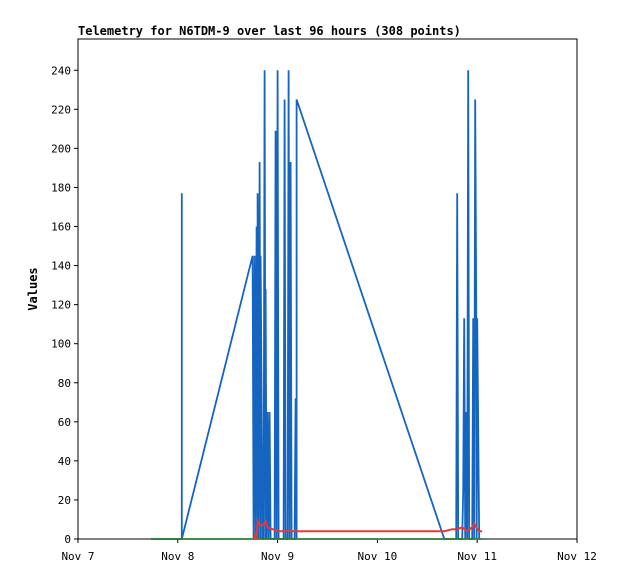  I want to click on y-tick-label: 40, so click(64, 461).